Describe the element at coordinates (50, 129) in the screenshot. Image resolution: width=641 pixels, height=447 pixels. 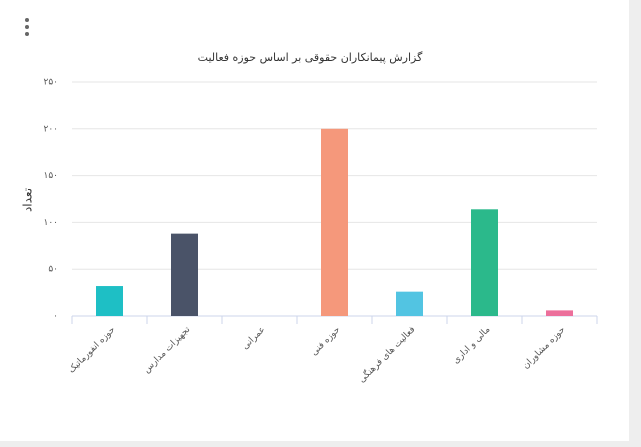
I see `y-tick-label: ۲۰۰` at that location.